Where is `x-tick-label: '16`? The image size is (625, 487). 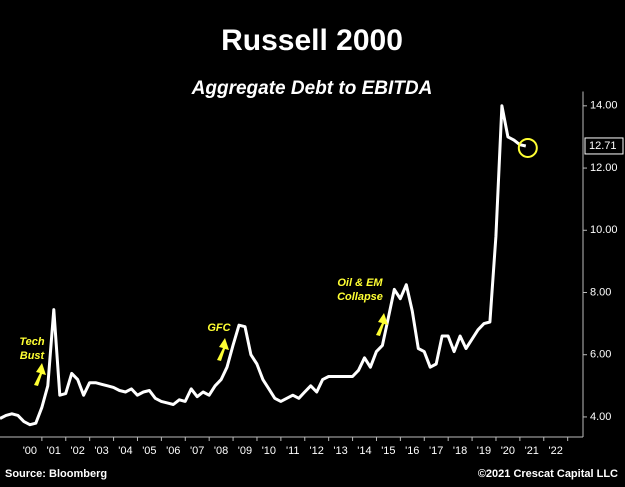
x-tick-label: '16 is located at coordinates (412, 451).